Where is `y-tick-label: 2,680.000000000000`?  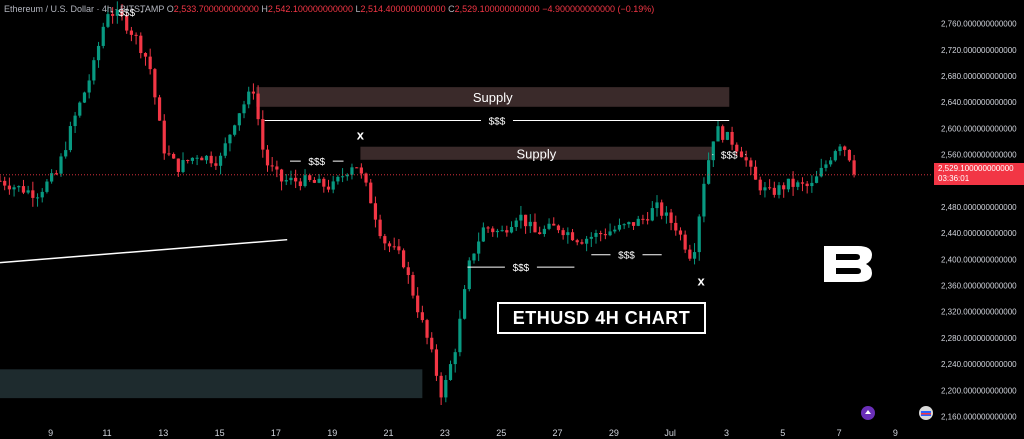 y-tick-label: 2,680.000000000000 is located at coordinates (979, 76).